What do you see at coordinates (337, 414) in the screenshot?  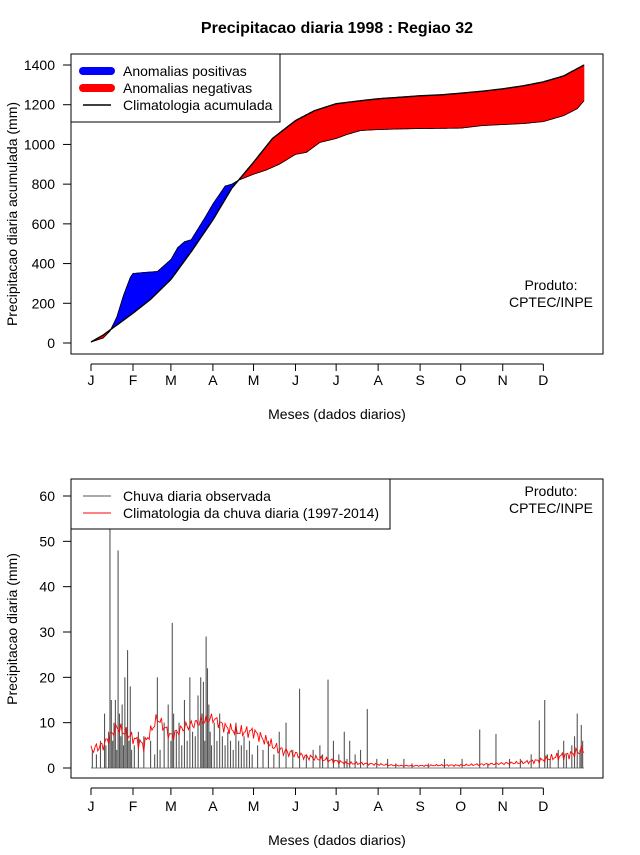 I see `top-x-axis-label: Meses (dados diarios)` at bounding box center [337, 414].